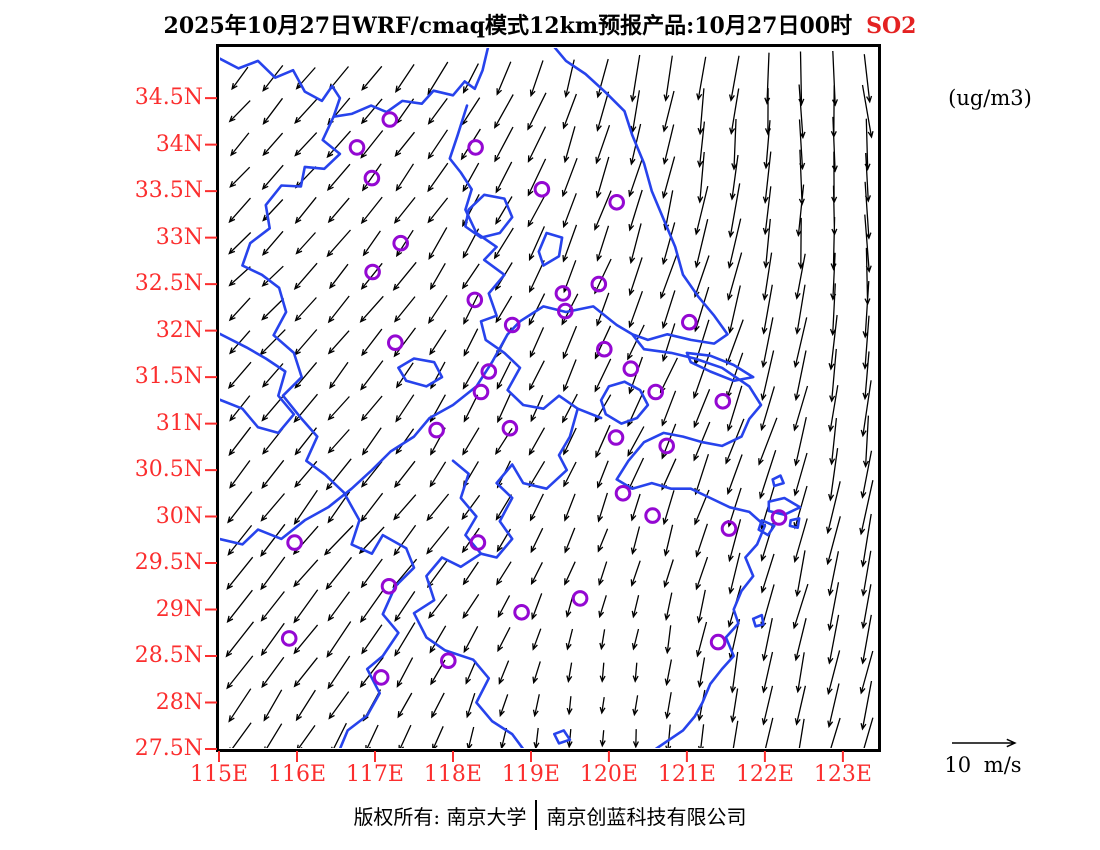 The width and height of the screenshot is (1100, 850). I want to click on henan-anhui-border, so click(328, 431).